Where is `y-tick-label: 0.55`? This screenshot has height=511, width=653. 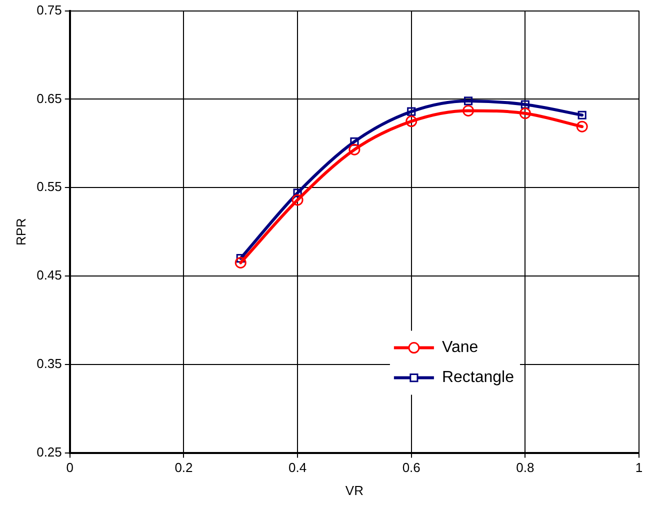 y-tick-label: 0.55 is located at coordinates (49, 186).